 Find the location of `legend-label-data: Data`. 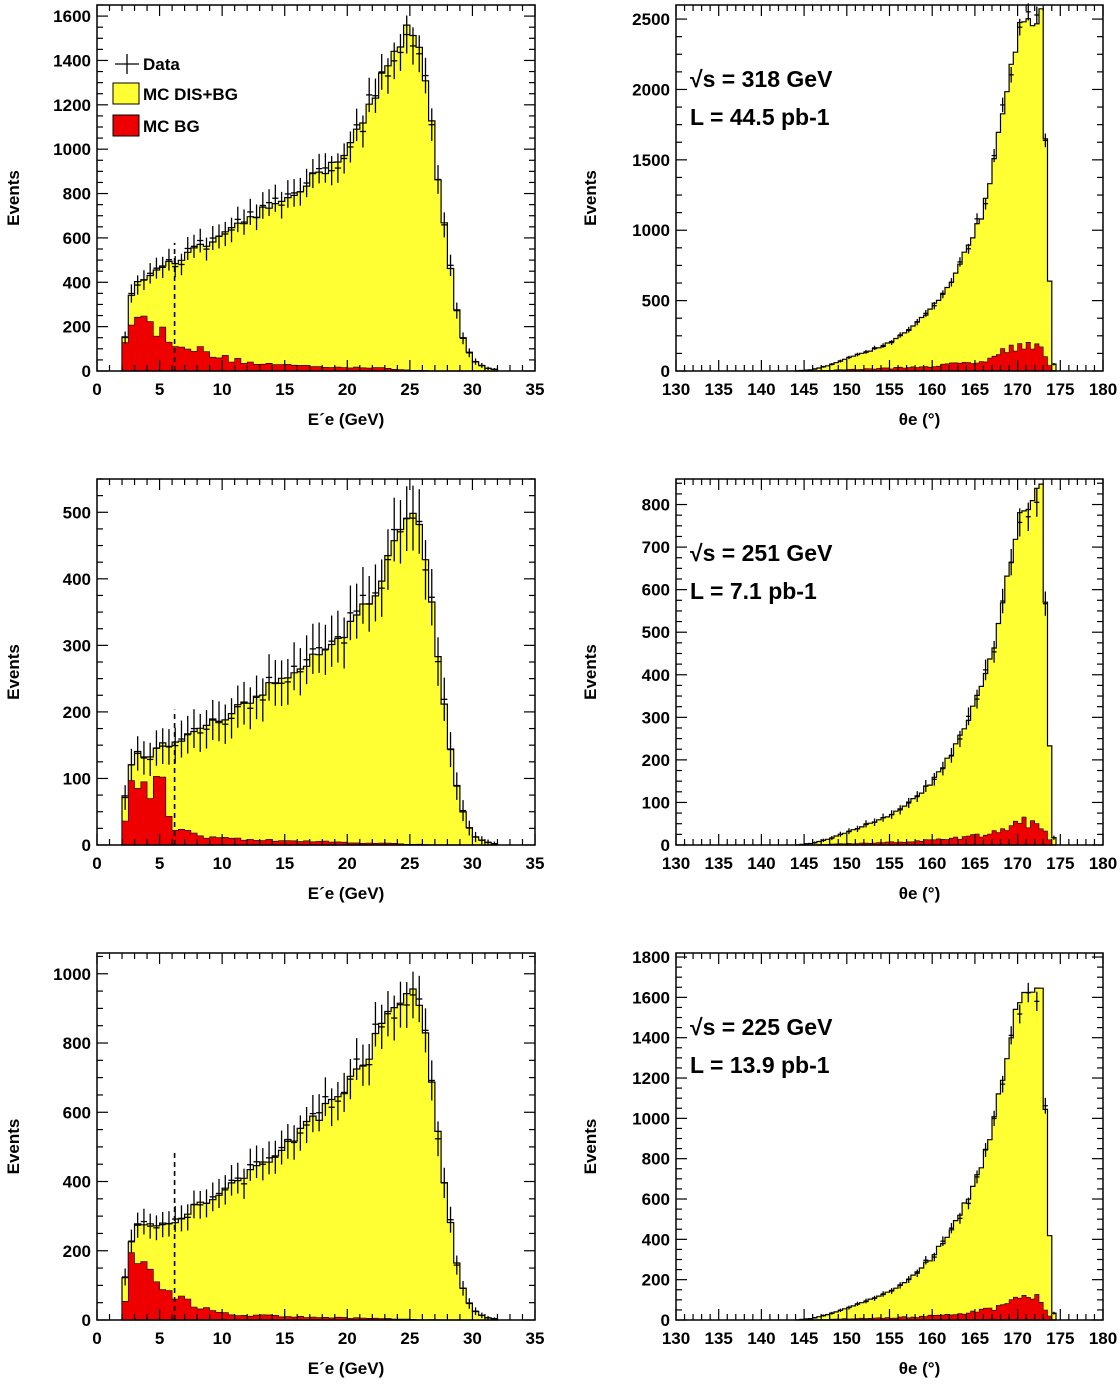

legend-label-data: Data is located at coordinates (161, 64).